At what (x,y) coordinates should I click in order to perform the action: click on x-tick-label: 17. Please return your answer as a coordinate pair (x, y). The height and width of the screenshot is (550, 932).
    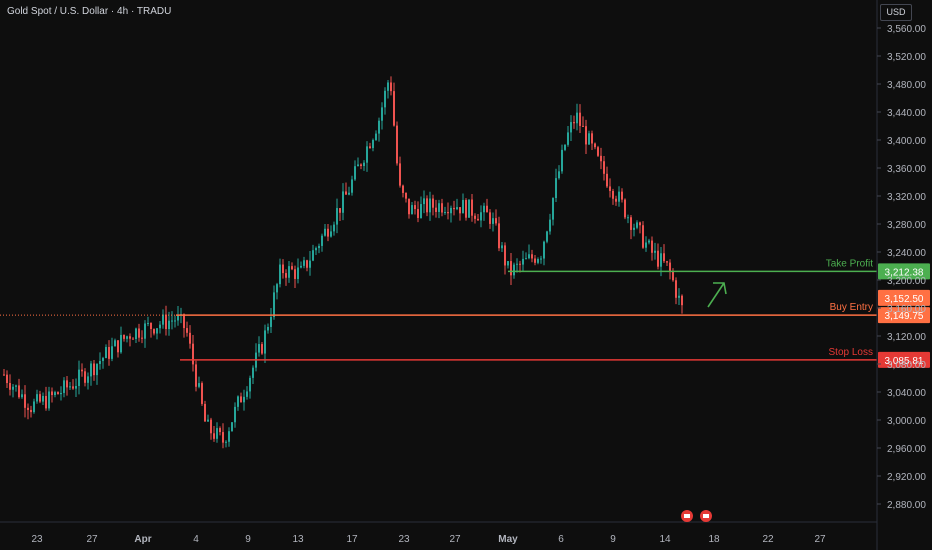
    Looking at the image, I should click on (352, 539).